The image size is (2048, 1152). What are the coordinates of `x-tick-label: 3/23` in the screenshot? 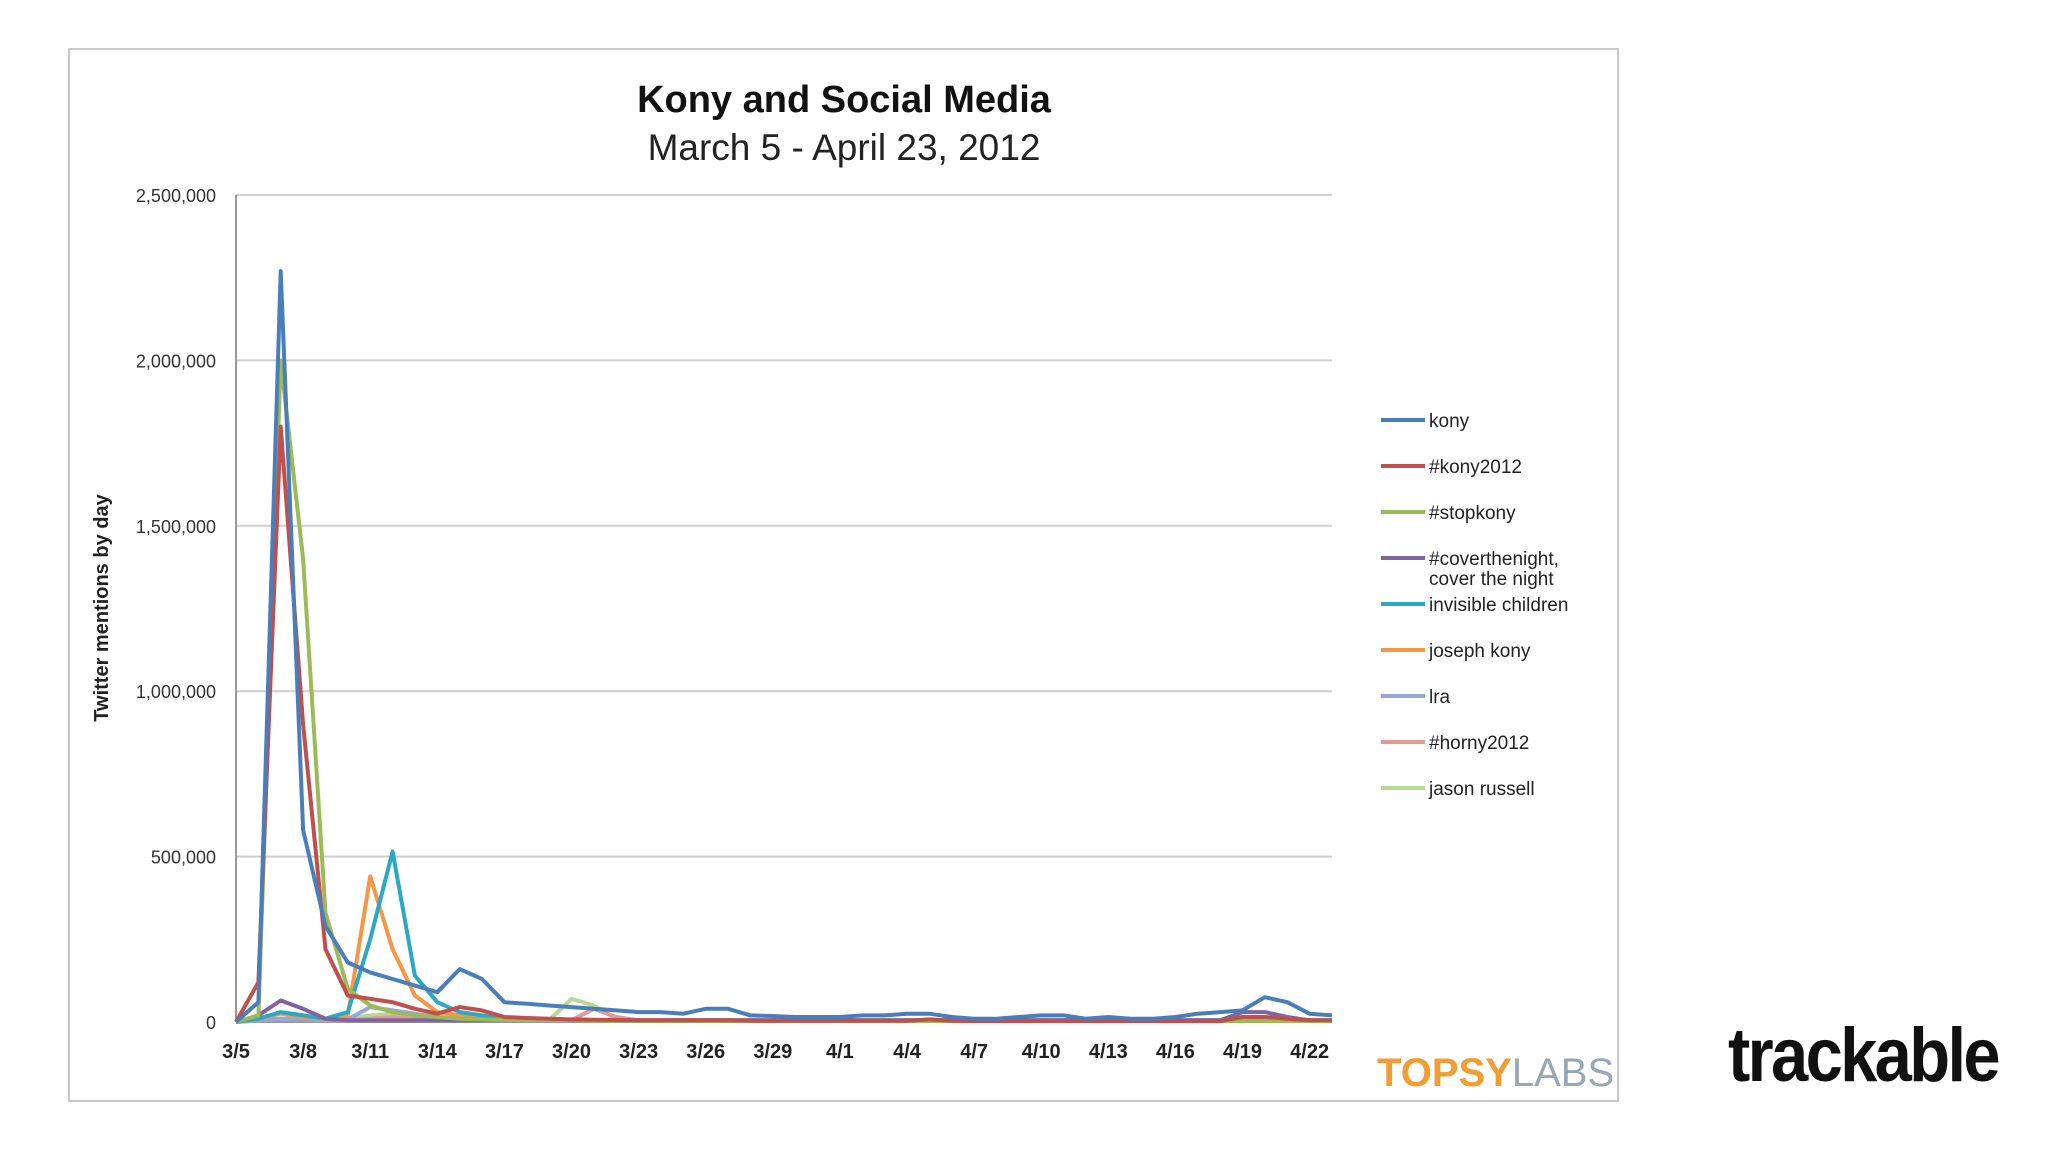 It's located at (638, 1052).